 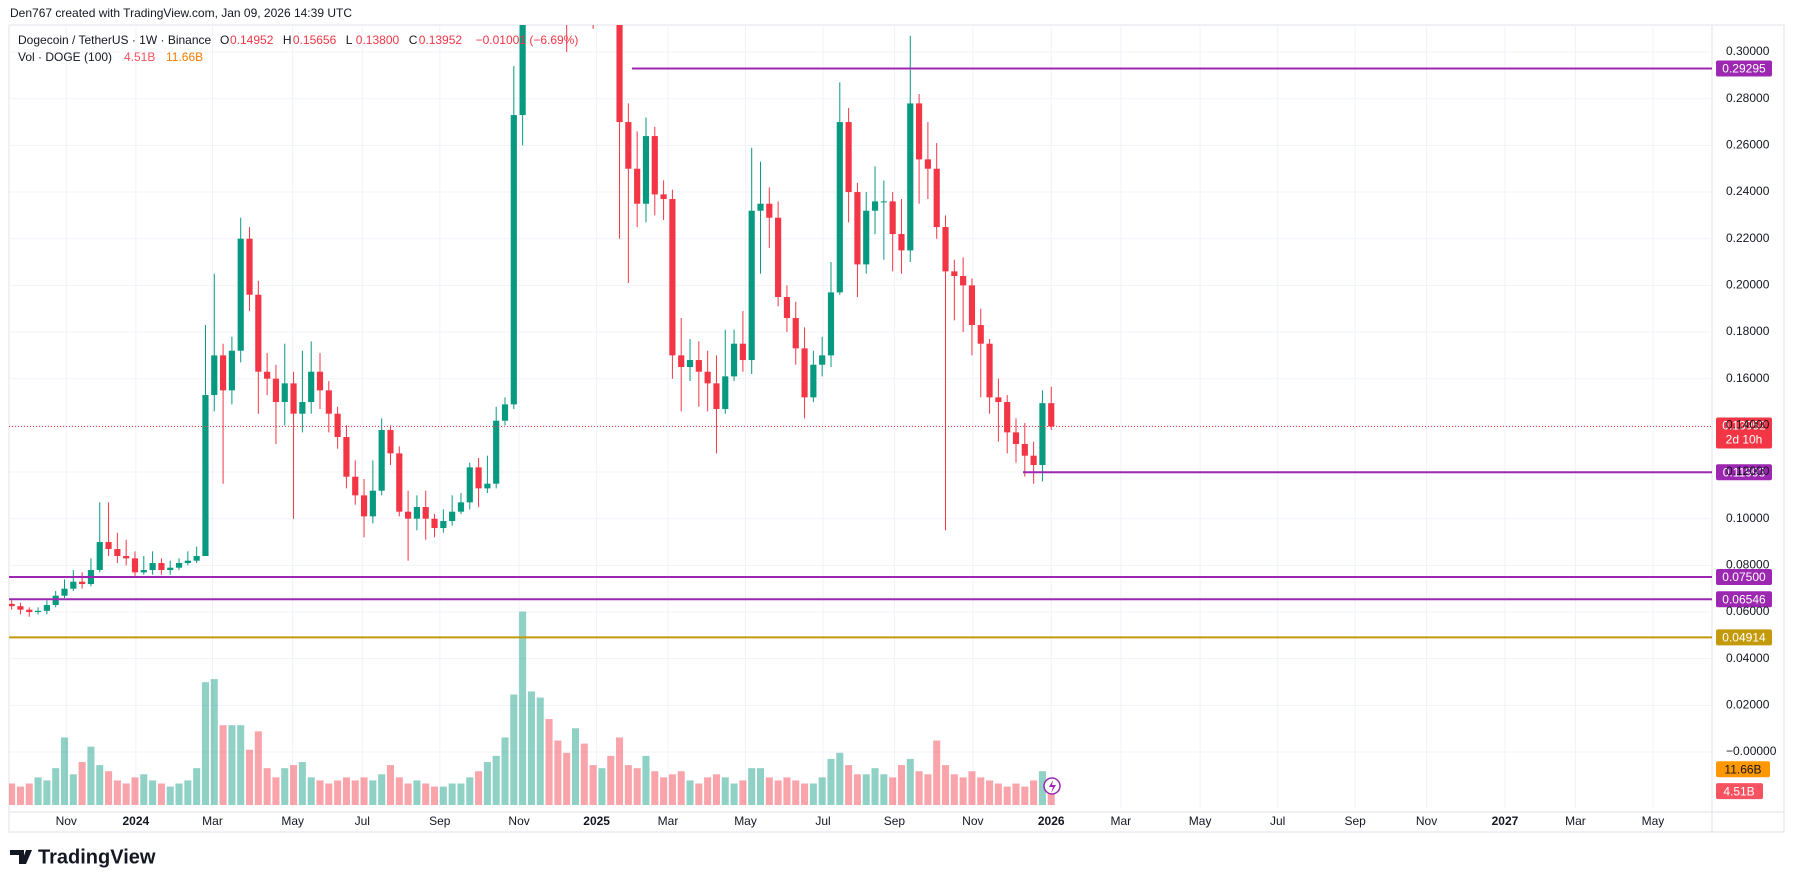 I want to click on y-tick-label: 0.10000, so click(x=1748, y=518).